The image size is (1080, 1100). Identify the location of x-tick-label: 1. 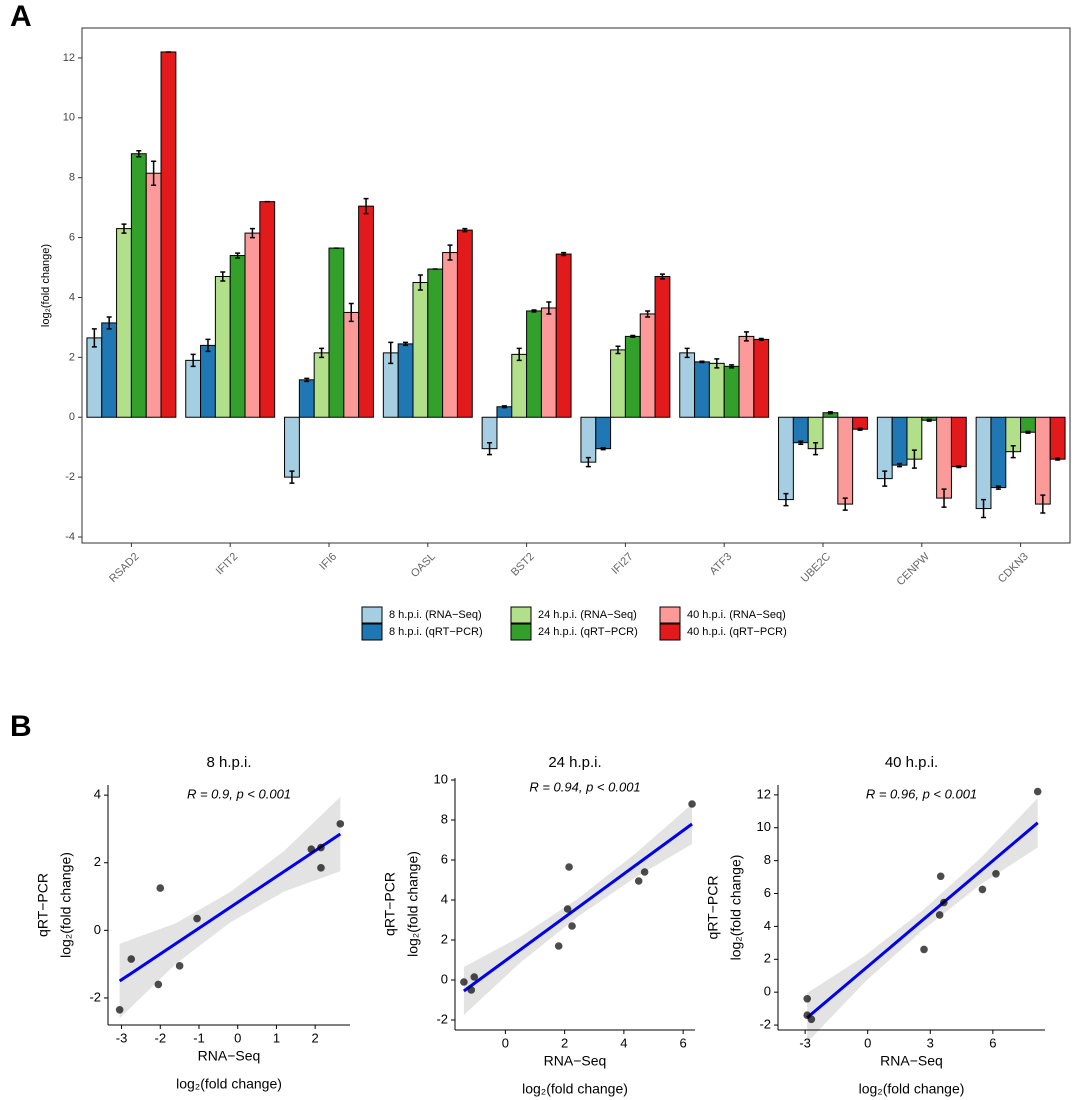
(276, 1037).